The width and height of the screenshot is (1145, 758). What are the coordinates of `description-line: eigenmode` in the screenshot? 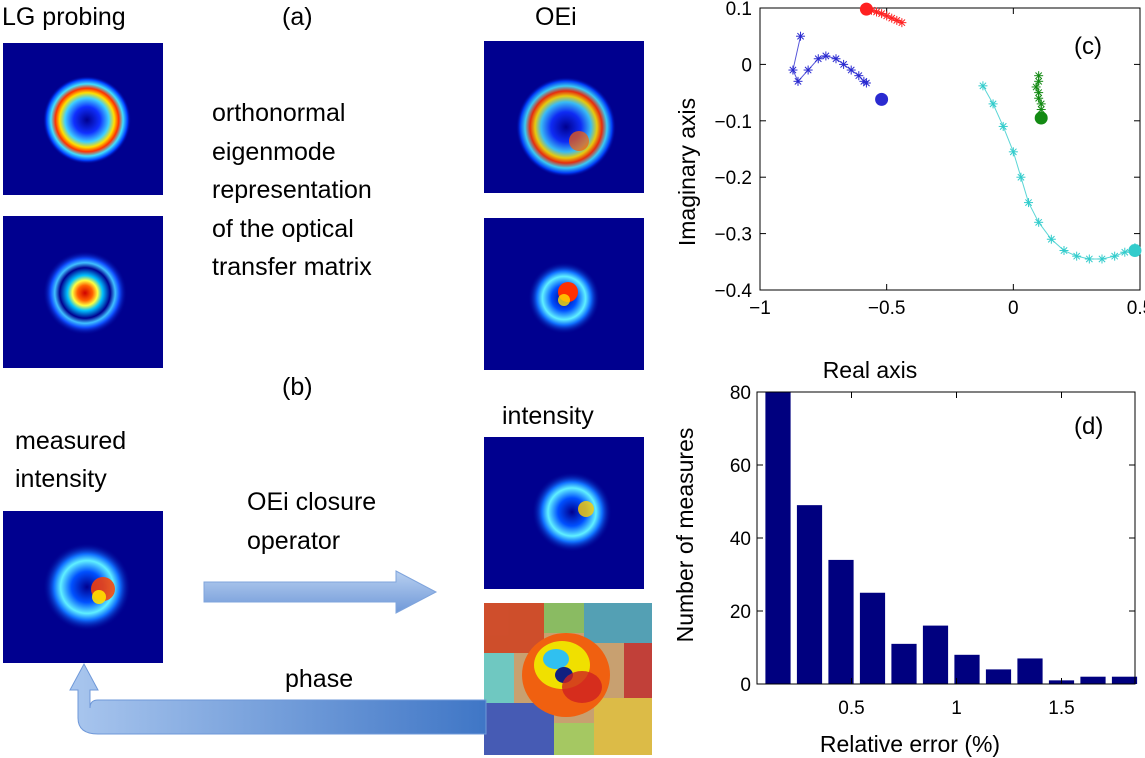 It's located at (274, 151).